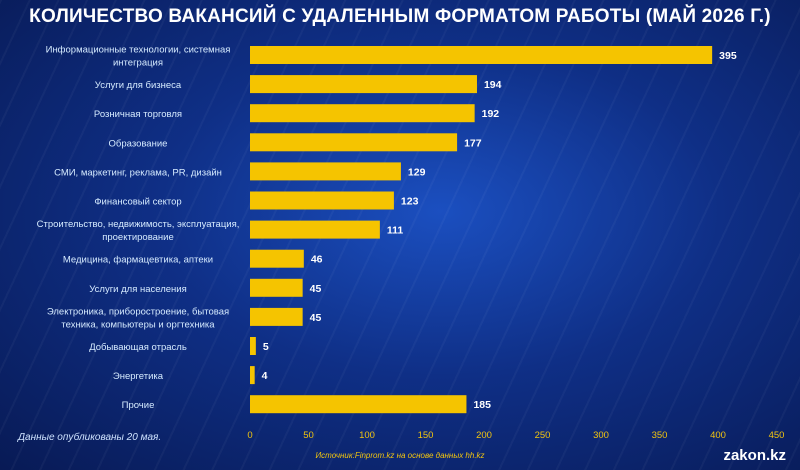 The image size is (800, 470). Describe the element at coordinates (484, 435) in the screenshot. I see `x-tick-label: 200` at that location.